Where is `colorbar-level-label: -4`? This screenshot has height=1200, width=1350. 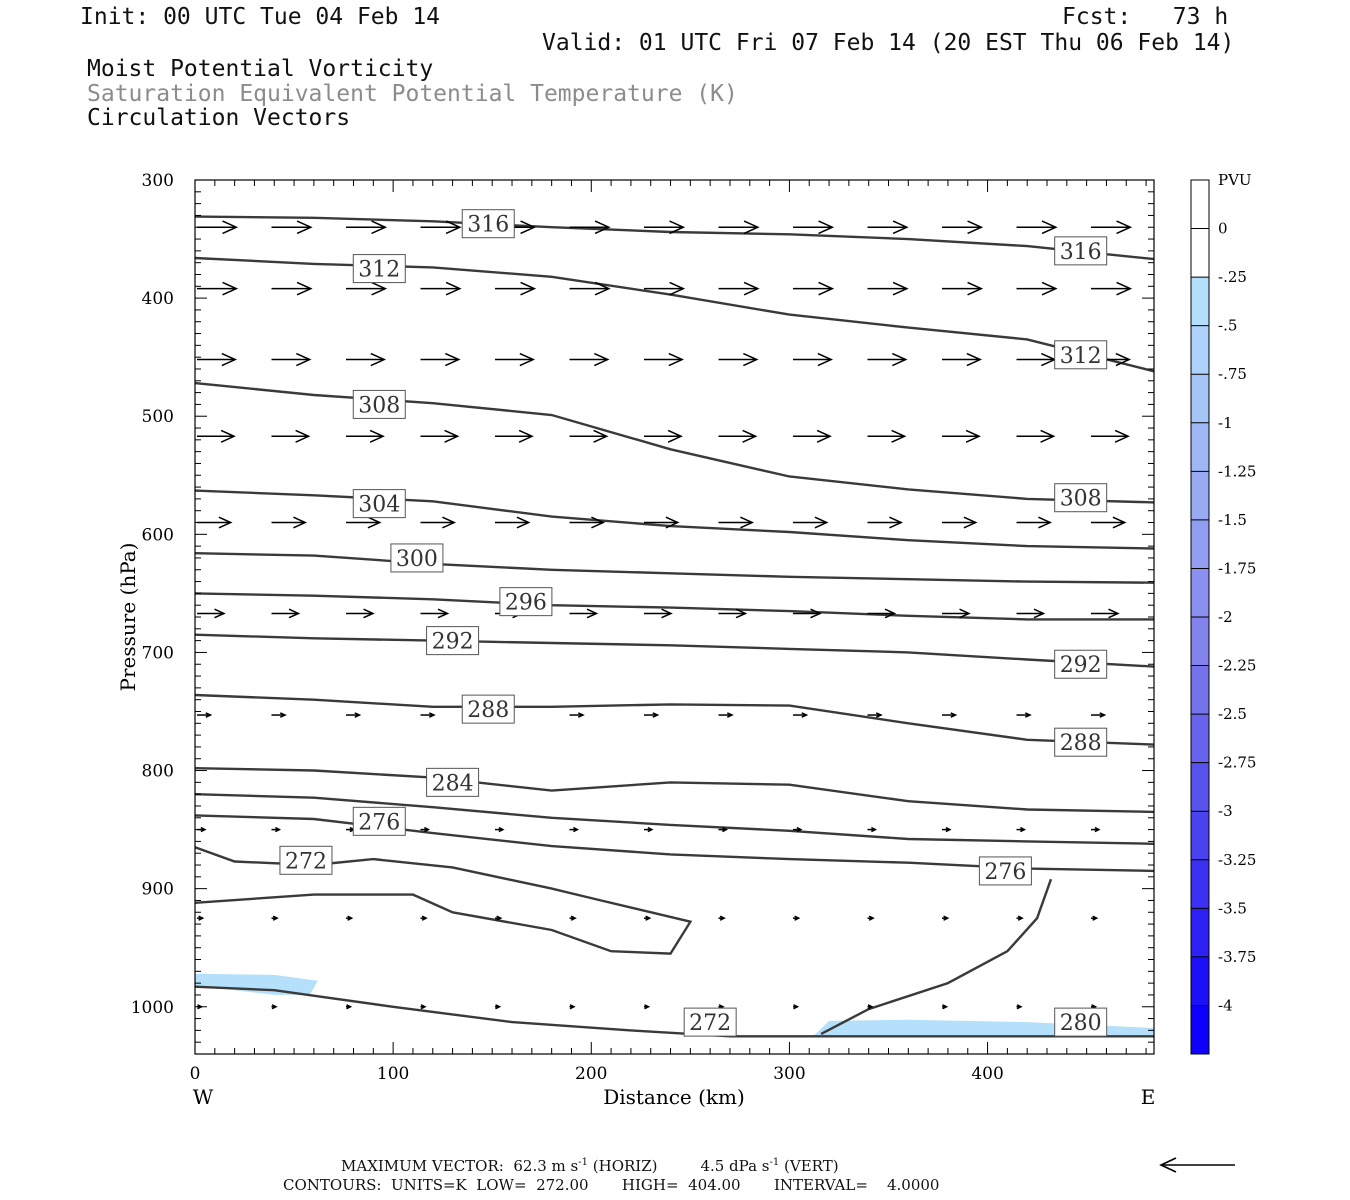 colorbar-level-label: -4 is located at coordinates (1225, 1005).